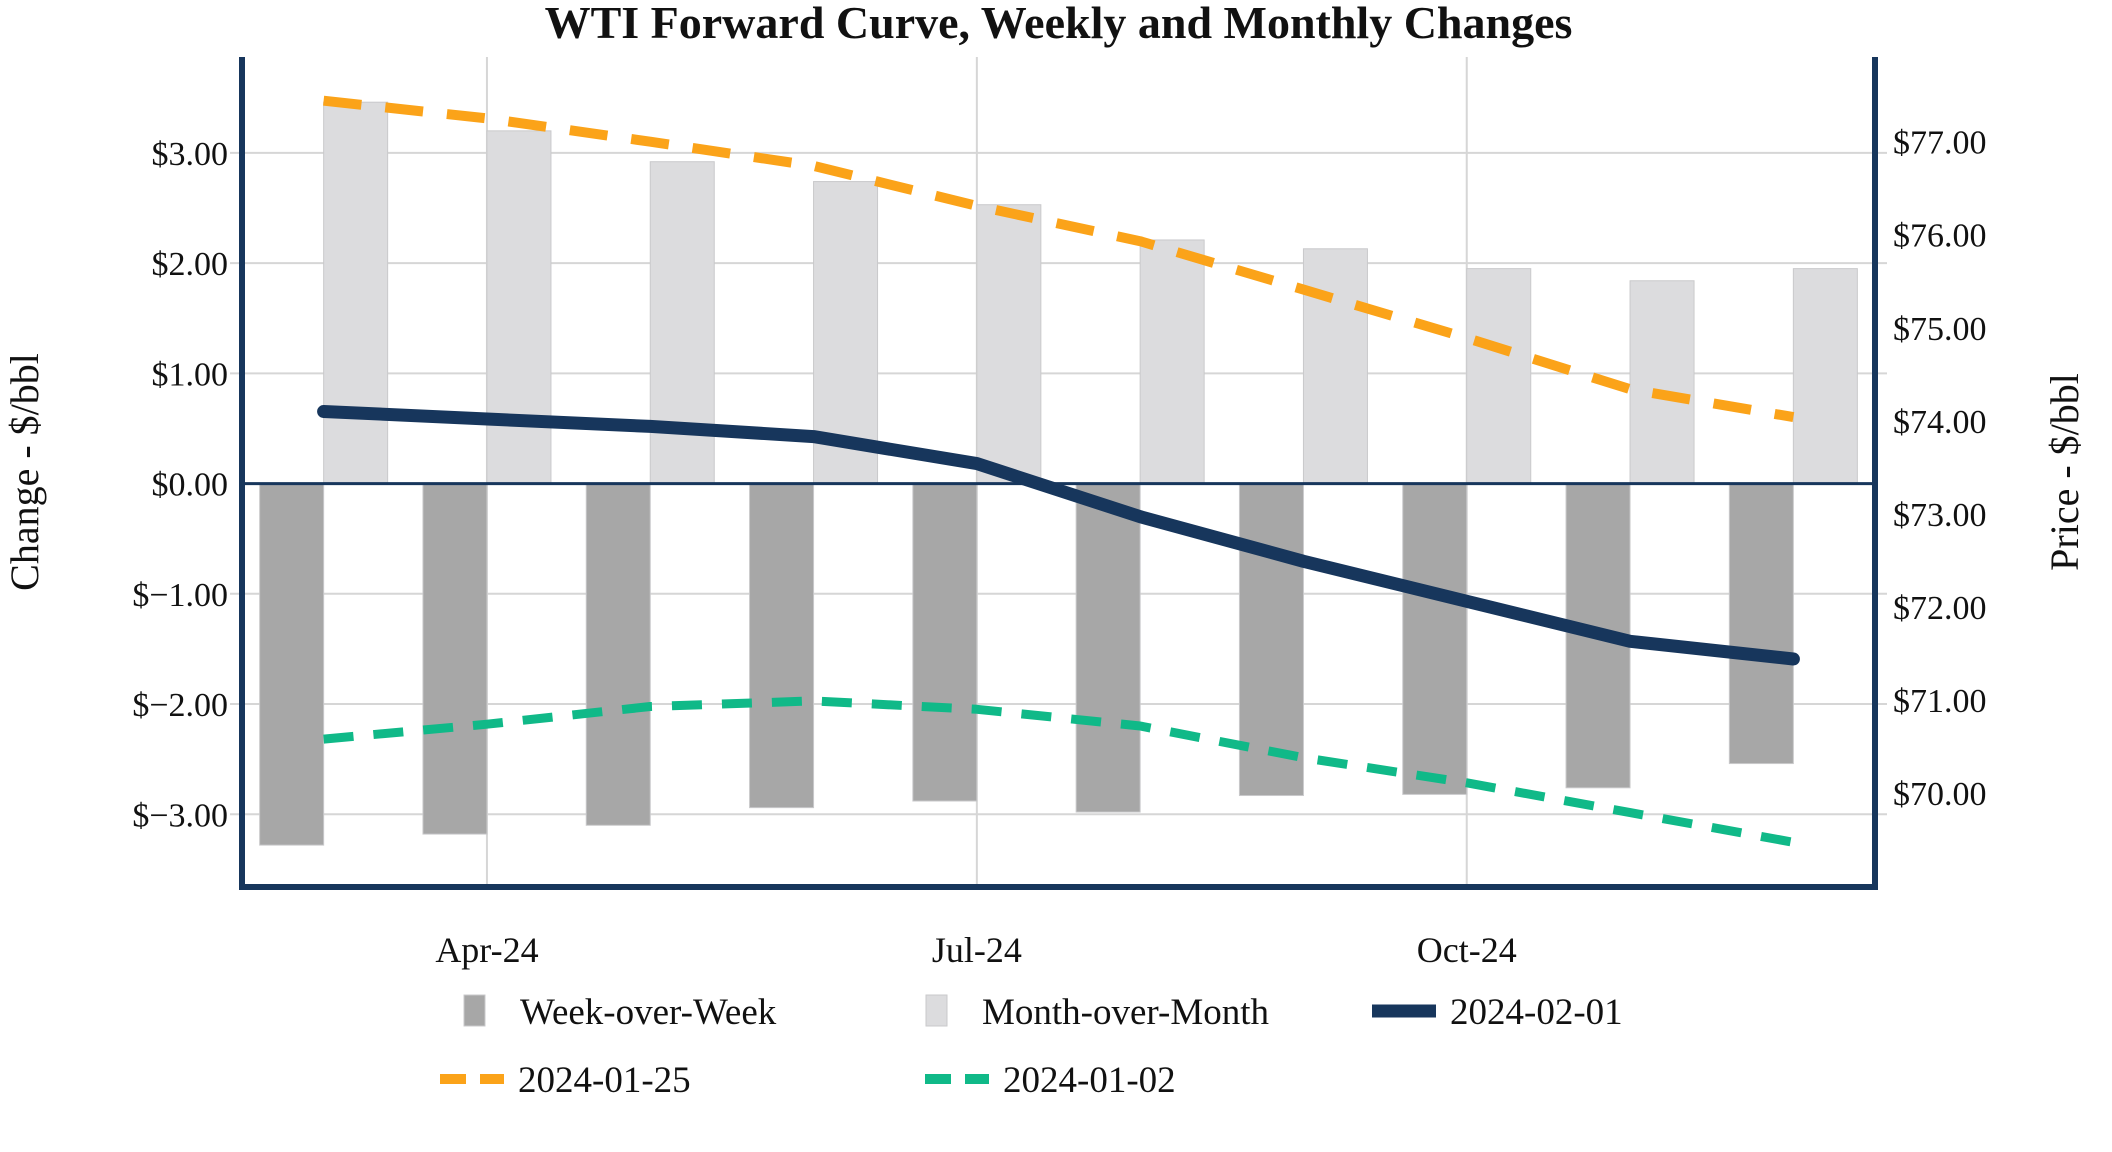  Describe the element at coordinates (1940, 515) in the screenshot. I see `right-axis-tick-label: $73.00` at that location.